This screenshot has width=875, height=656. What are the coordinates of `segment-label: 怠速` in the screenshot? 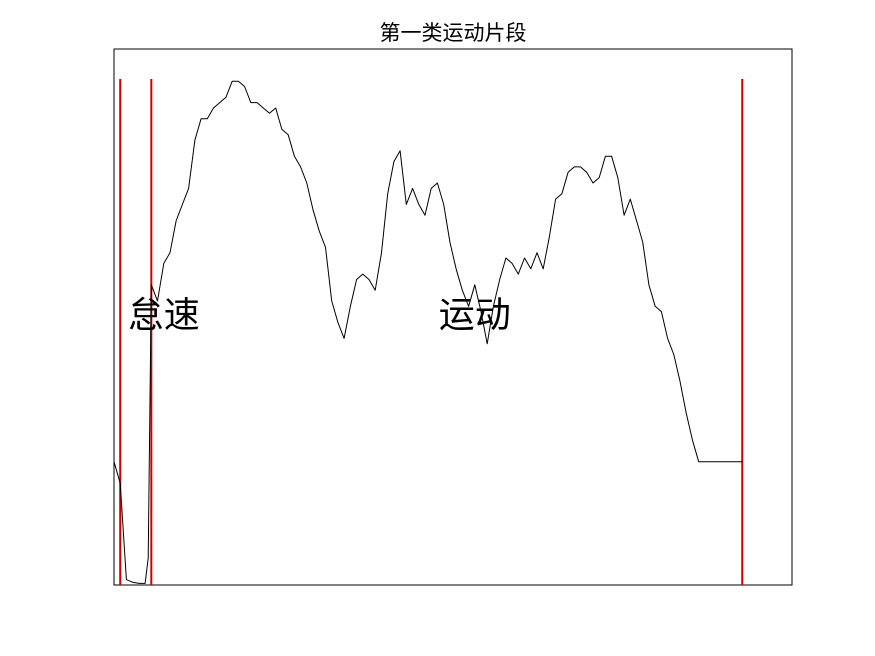 It's located at (164, 315).